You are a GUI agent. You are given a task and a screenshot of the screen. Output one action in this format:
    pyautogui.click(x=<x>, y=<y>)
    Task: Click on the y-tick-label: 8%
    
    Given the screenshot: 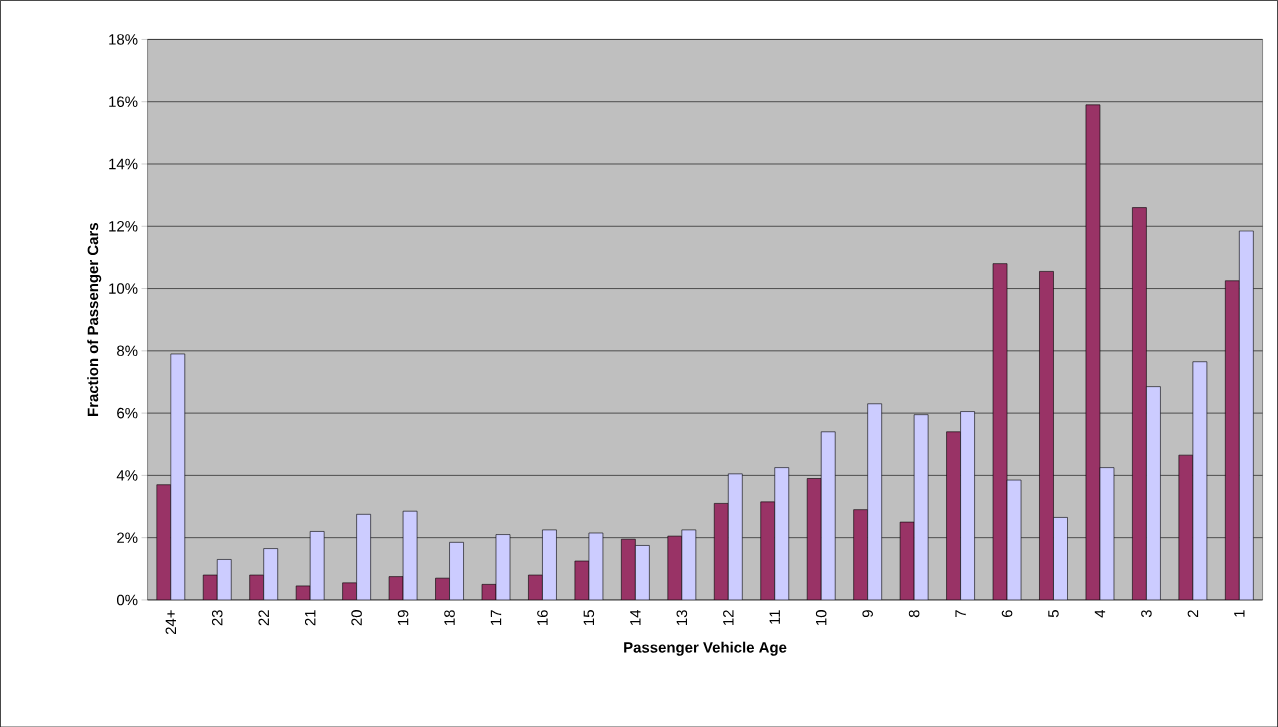 What is the action you would take?
    pyautogui.click(x=127, y=350)
    